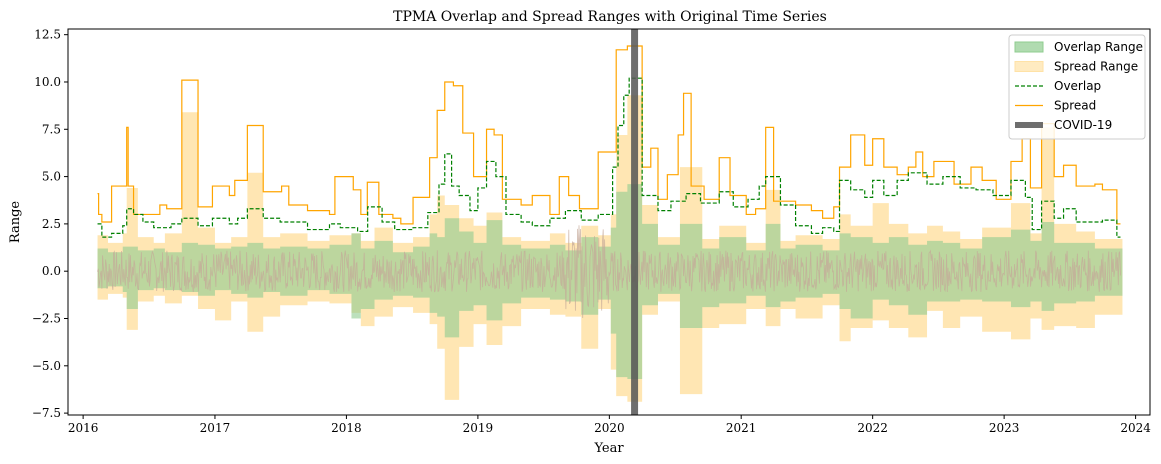  What do you see at coordinates (83, 428) in the screenshot?
I see `x-tick-label: 2016` at bounding box center [83, 428].